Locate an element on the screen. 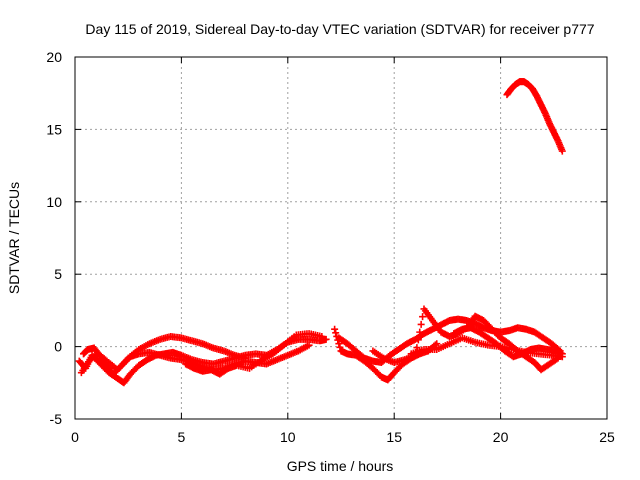 The height and width of the screenshot is (480, 640). x-tick-label: 0 is located at coordinates (75, 437).